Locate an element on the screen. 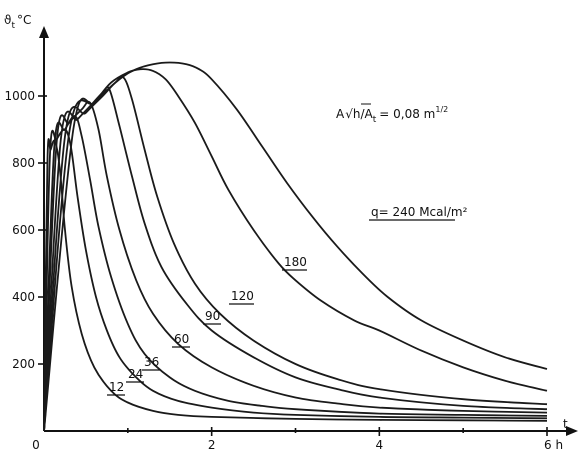 This screenshot has width=581, height=452. y-axis-arrow is located at coordinates (44, 32).